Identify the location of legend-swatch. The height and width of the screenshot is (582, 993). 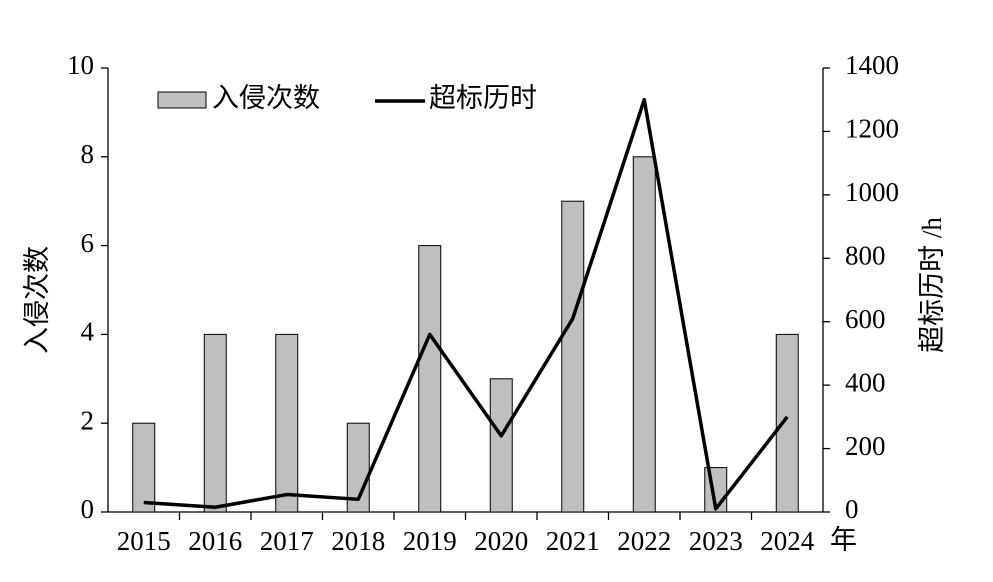
(182, 100).